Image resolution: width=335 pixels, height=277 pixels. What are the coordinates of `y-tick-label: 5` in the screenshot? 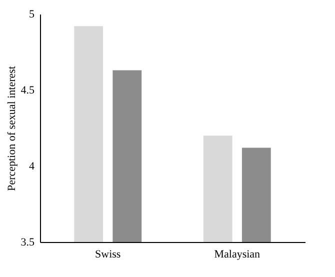 It's located at (32, 14).